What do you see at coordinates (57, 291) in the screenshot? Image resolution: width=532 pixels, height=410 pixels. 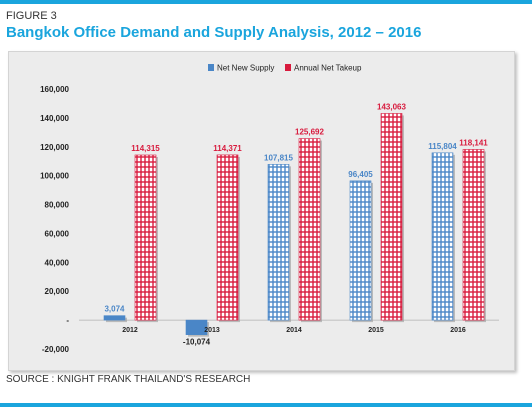 I see `y-tick-label-7: 20,000` at bounding box center [57, 291].